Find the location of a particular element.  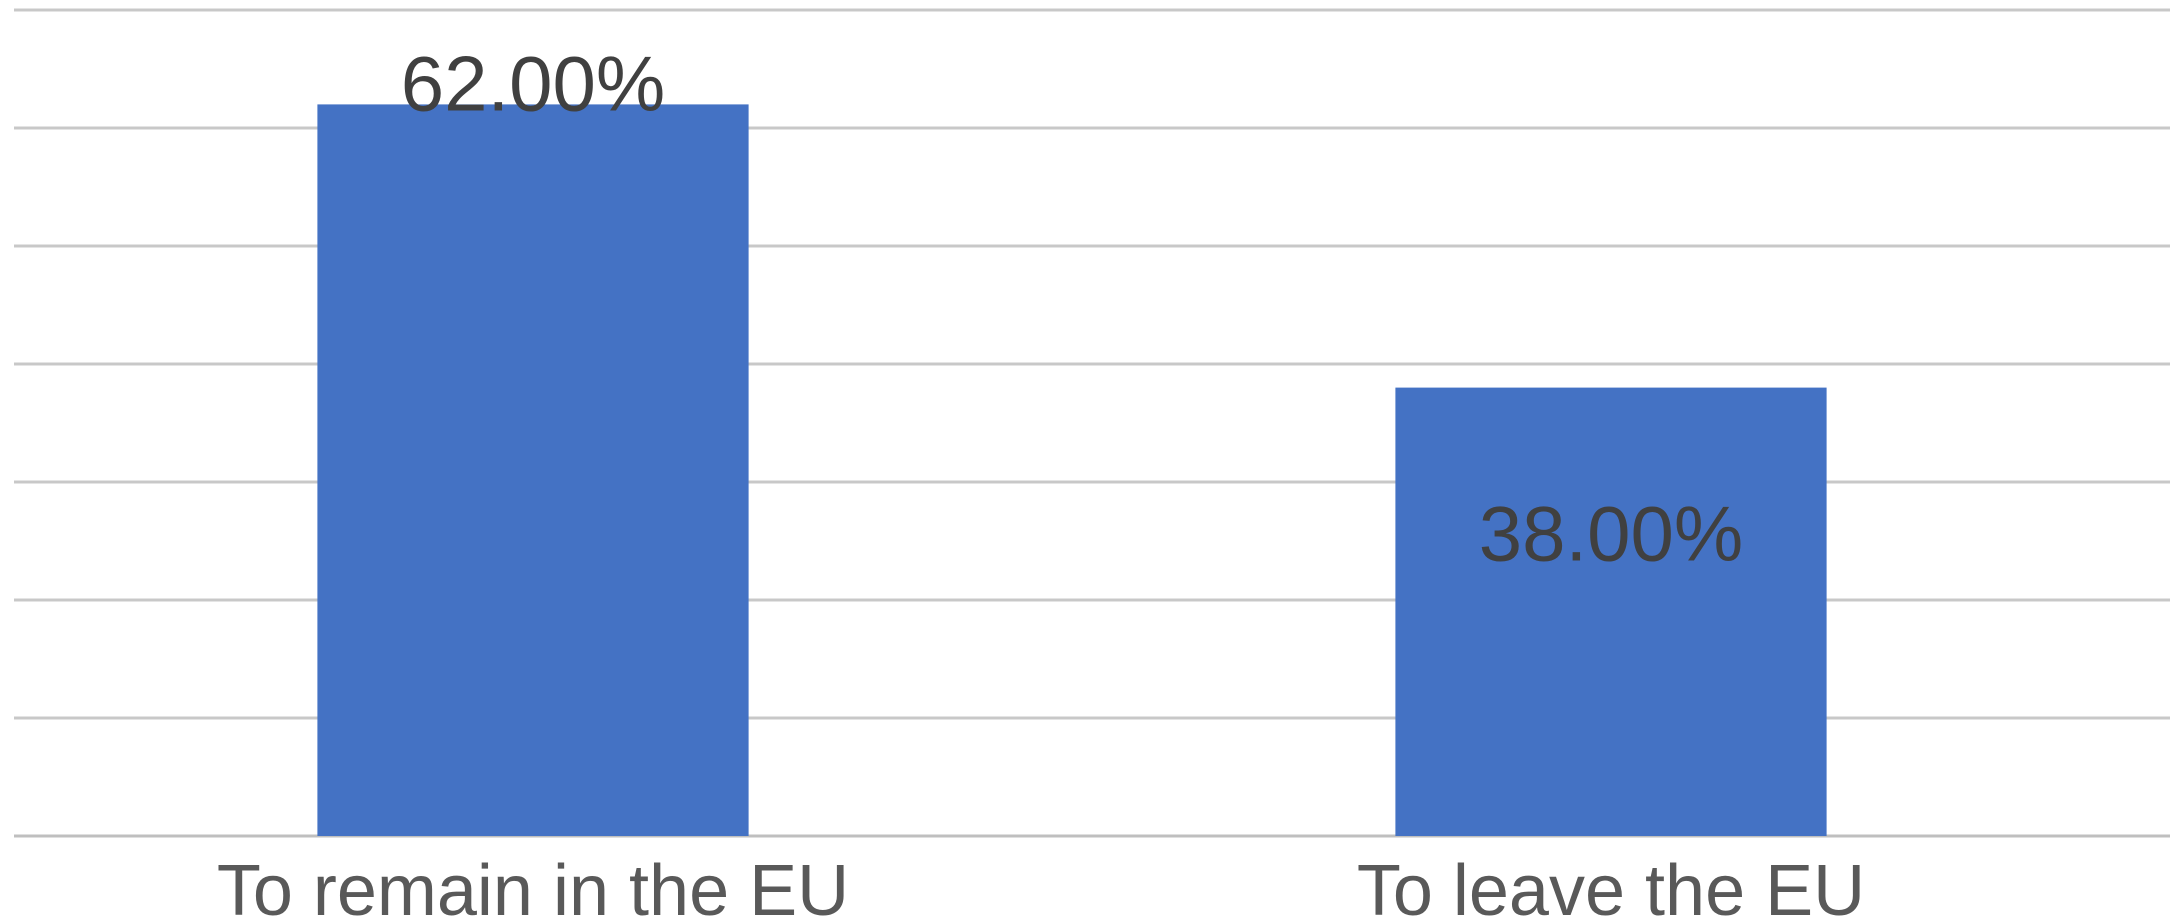

data-label-0: 62.00% is located at coordinates (533, 83).